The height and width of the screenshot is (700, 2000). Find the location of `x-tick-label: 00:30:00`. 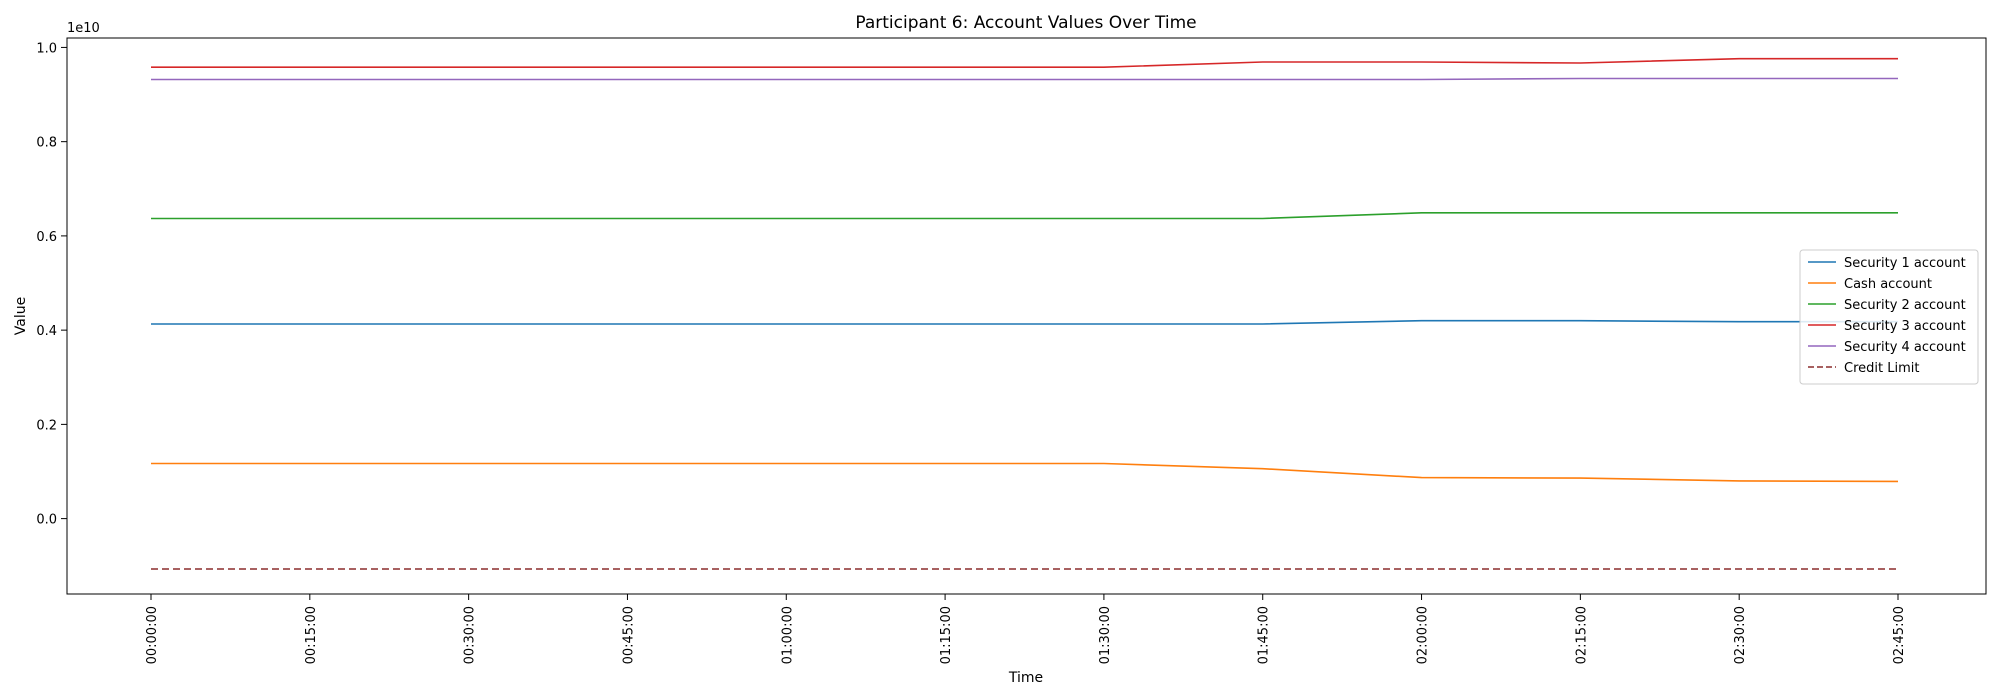

x-tick-label: 00:30:00 is located at coordinates (470, 635).